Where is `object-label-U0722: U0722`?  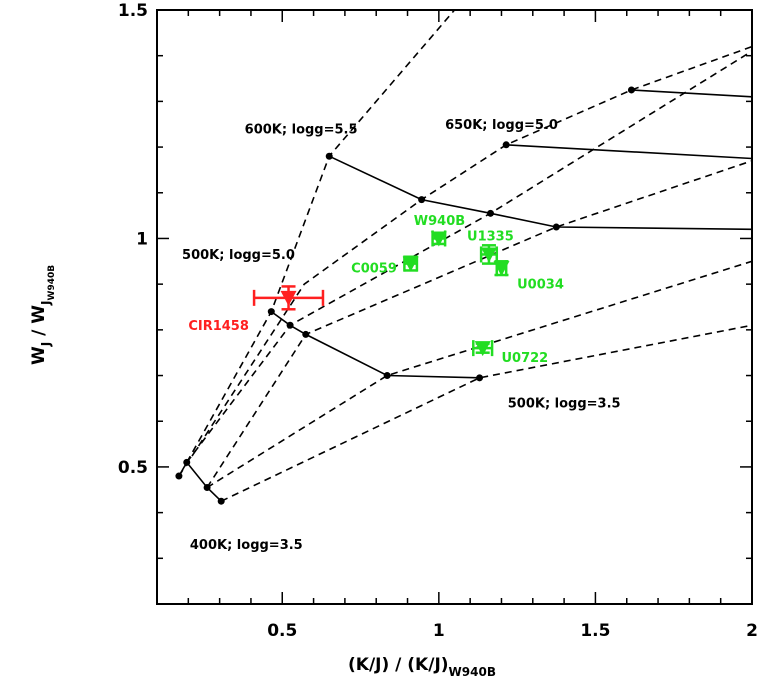
object-label-U0722: U0722 is located at coordinates (524, 358).